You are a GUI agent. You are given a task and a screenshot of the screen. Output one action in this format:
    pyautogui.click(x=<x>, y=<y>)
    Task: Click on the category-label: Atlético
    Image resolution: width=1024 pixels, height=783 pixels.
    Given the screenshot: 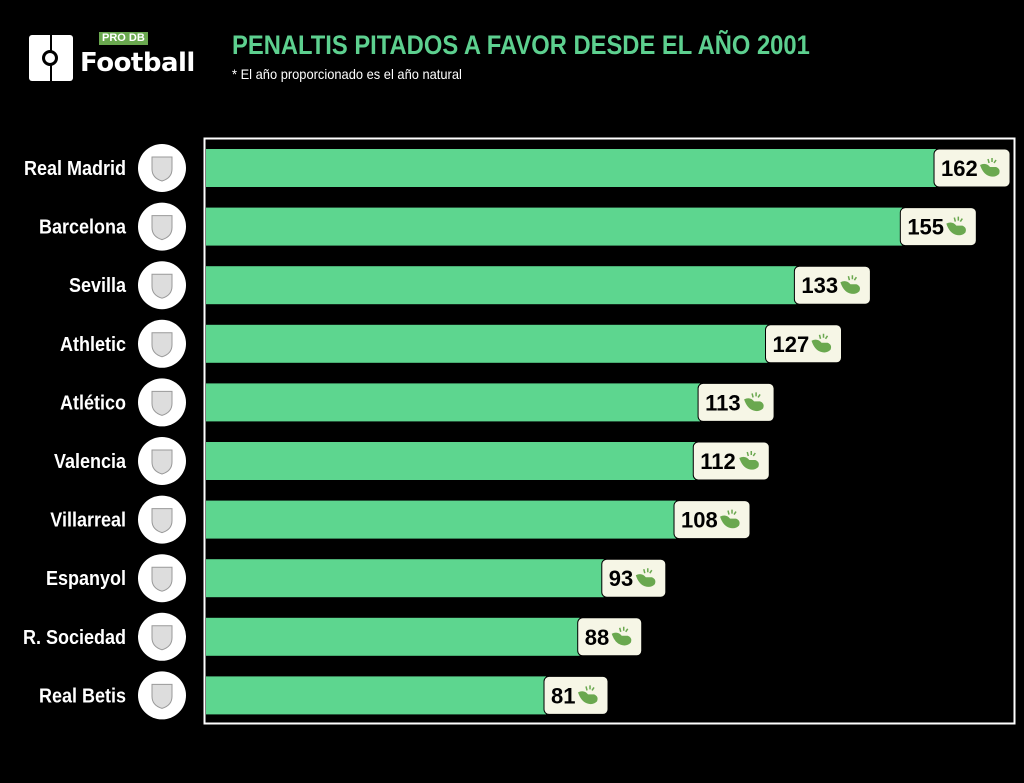 What is the action you would take?
    pyautogui.click(x=93, y=404)
    